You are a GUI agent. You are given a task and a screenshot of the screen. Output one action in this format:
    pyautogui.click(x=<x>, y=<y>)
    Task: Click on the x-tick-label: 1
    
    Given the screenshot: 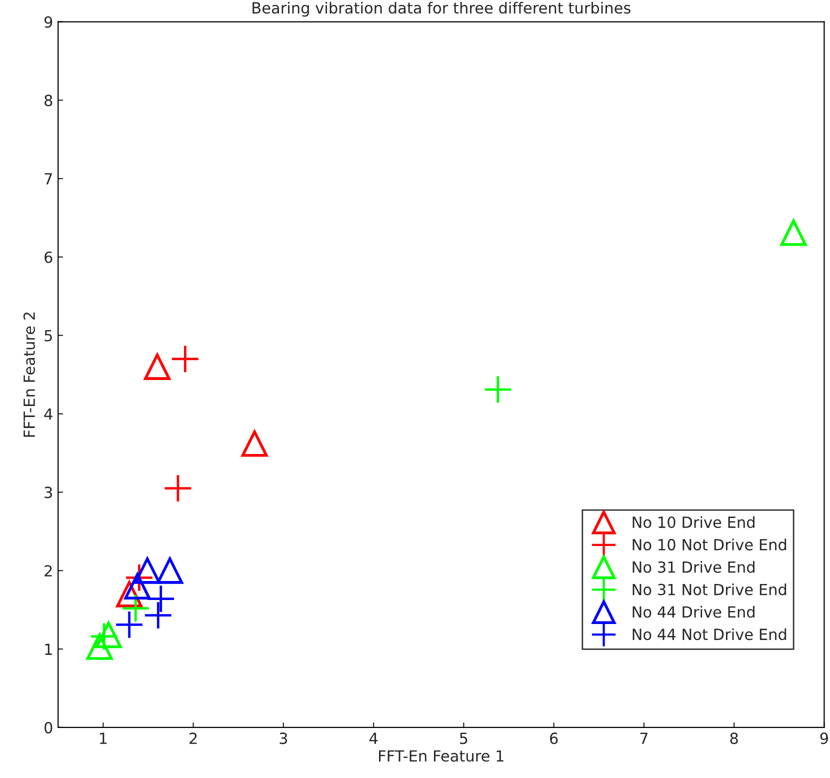 What is the action you would take?
    pyautogui.click(x=103, y=738)
    